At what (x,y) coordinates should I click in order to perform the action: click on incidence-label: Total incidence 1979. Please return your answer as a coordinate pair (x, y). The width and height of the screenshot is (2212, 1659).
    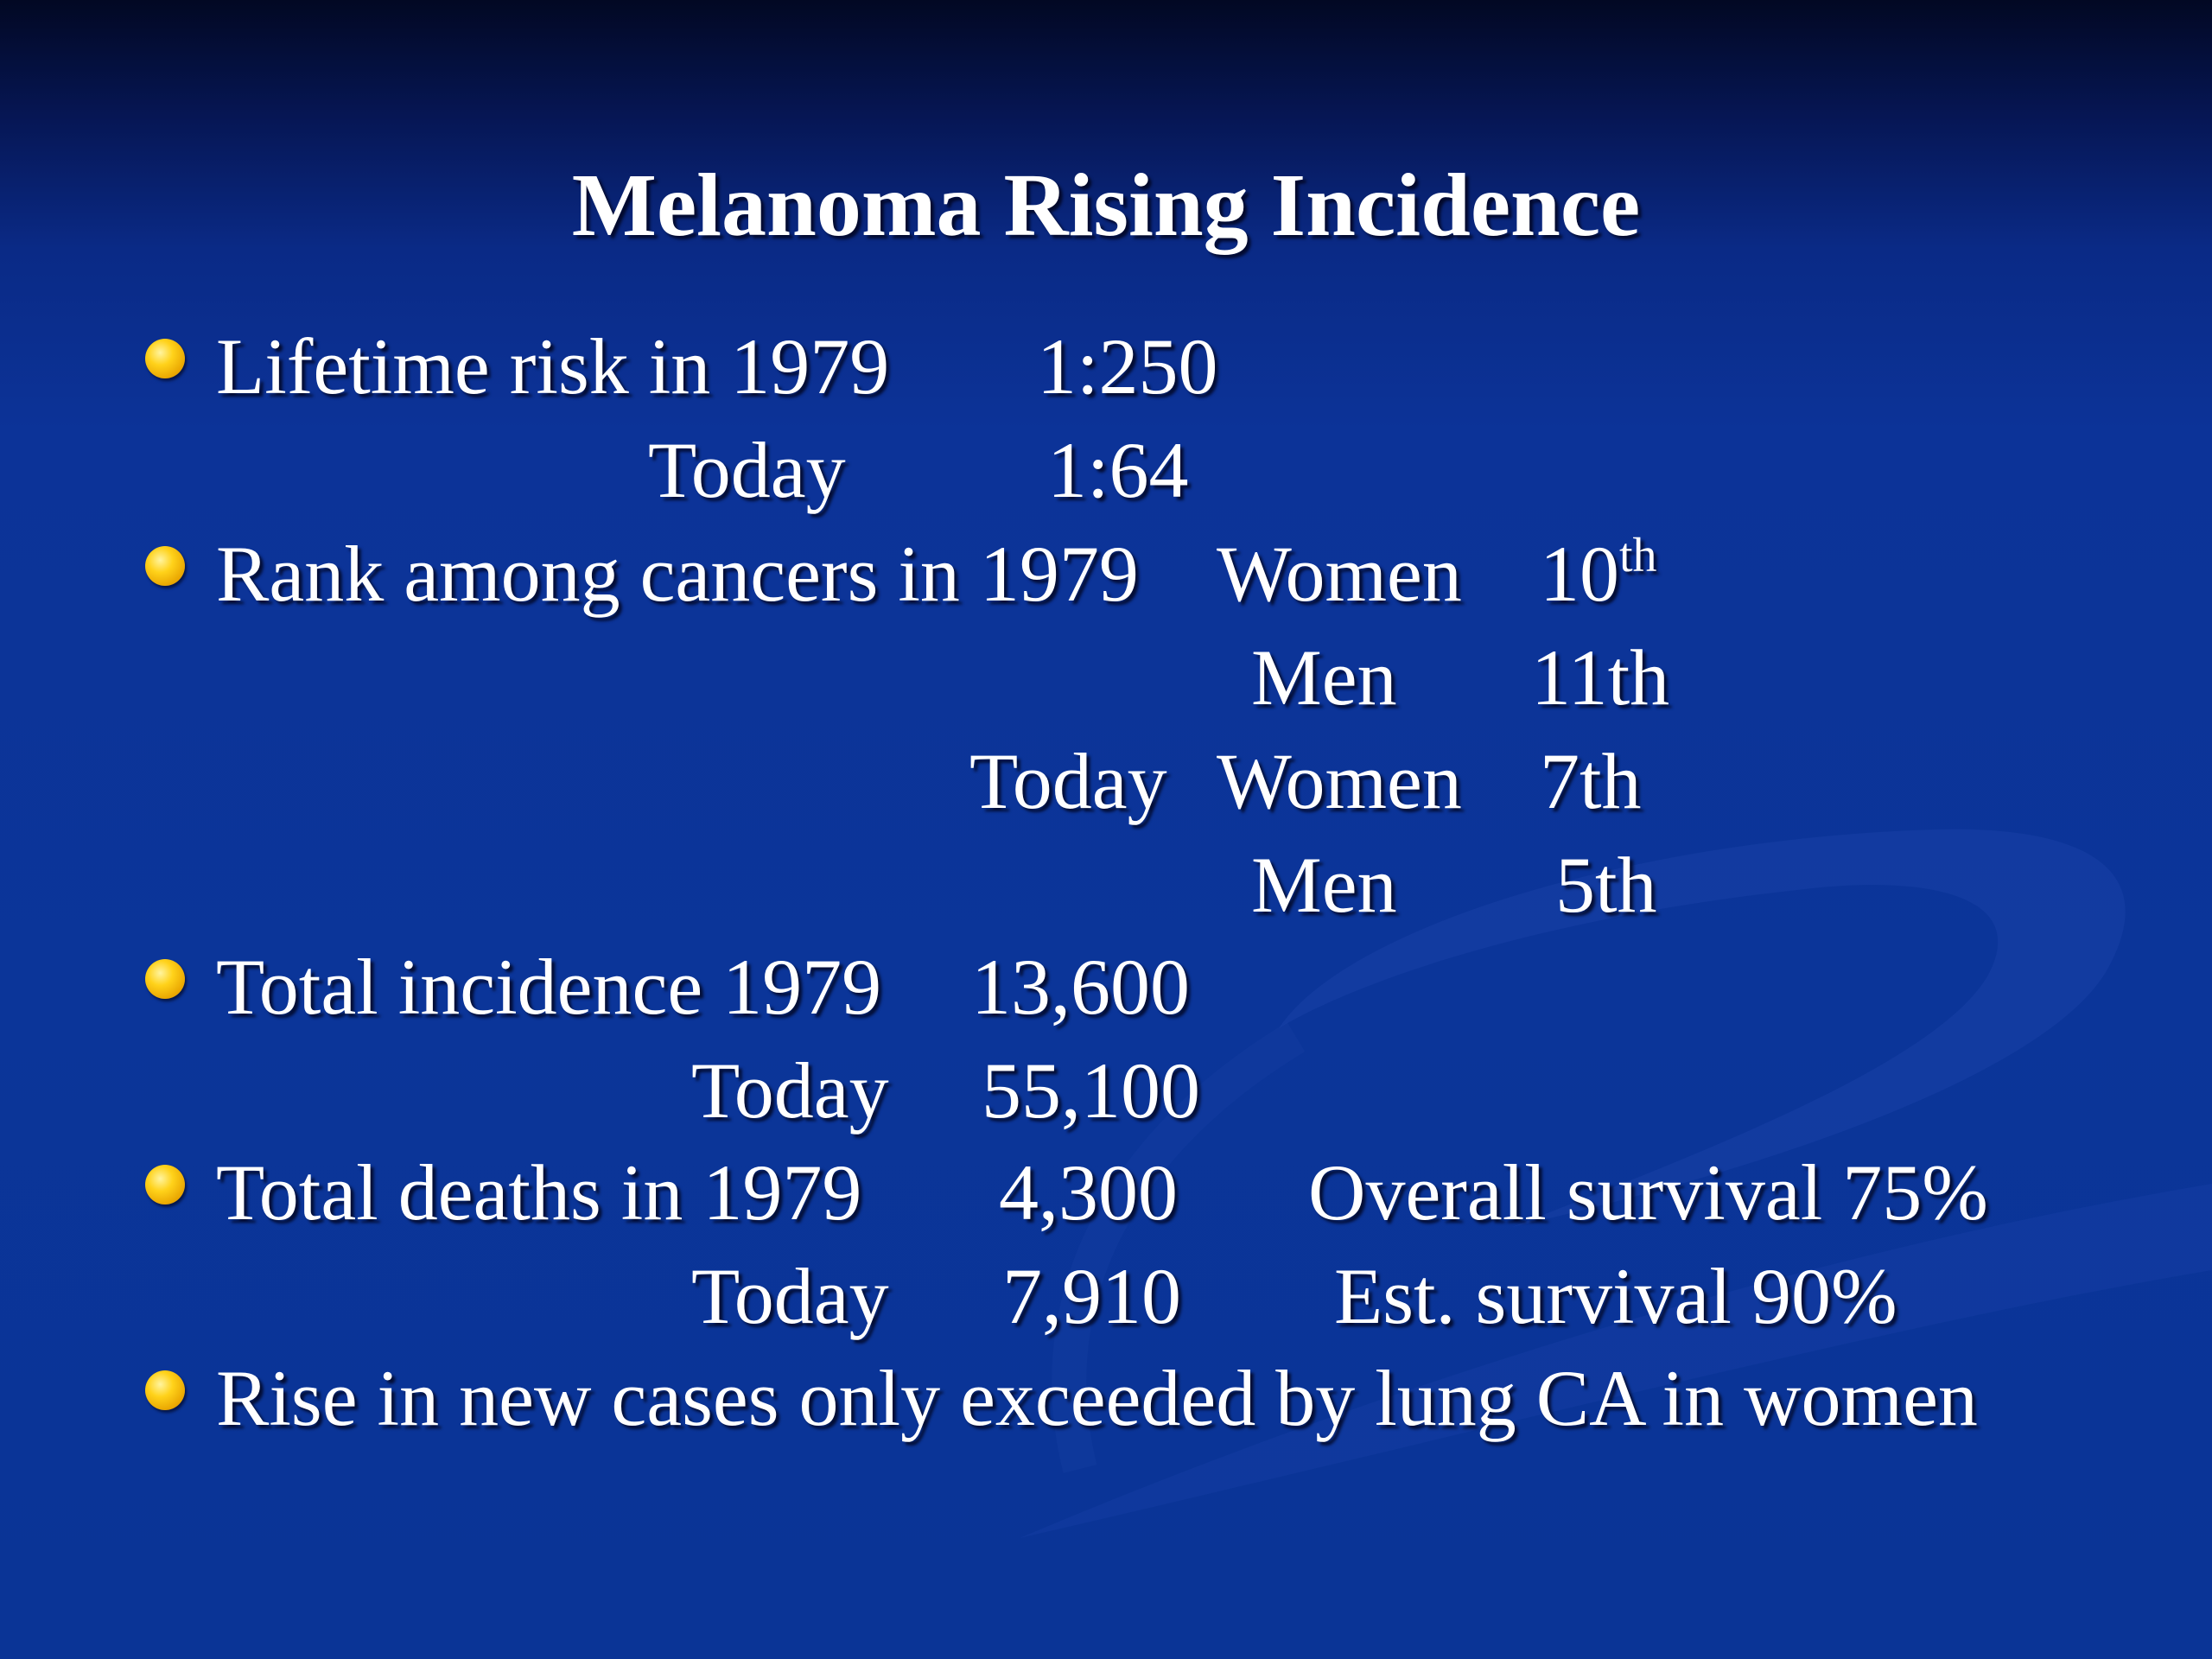
    Looking at the image, I should click on (548, 987).